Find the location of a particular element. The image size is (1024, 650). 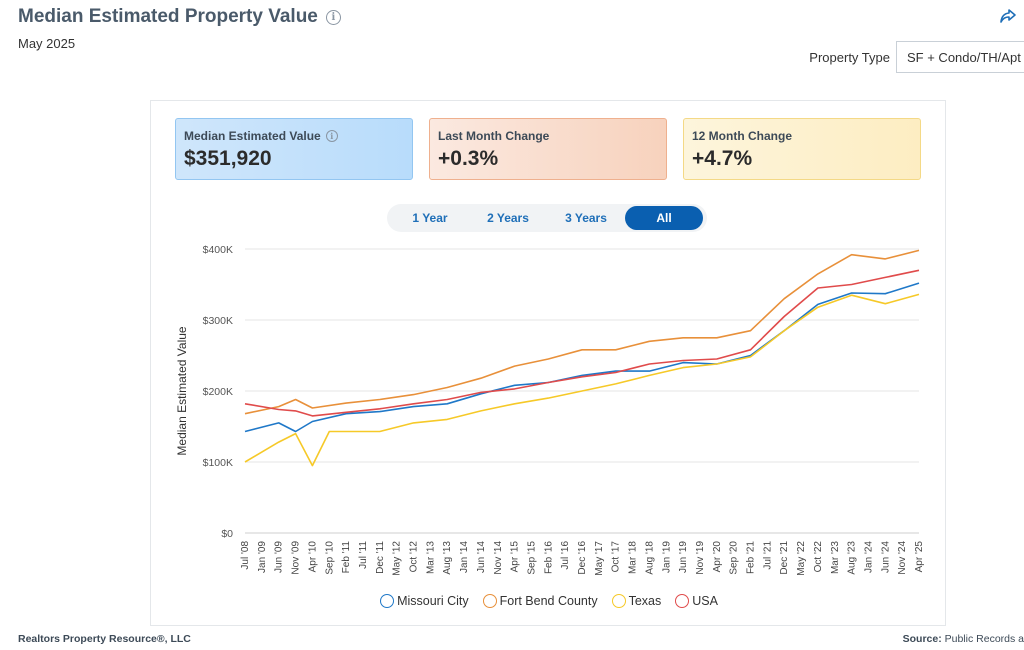

share-icon is located at coordinates (1008, 16).